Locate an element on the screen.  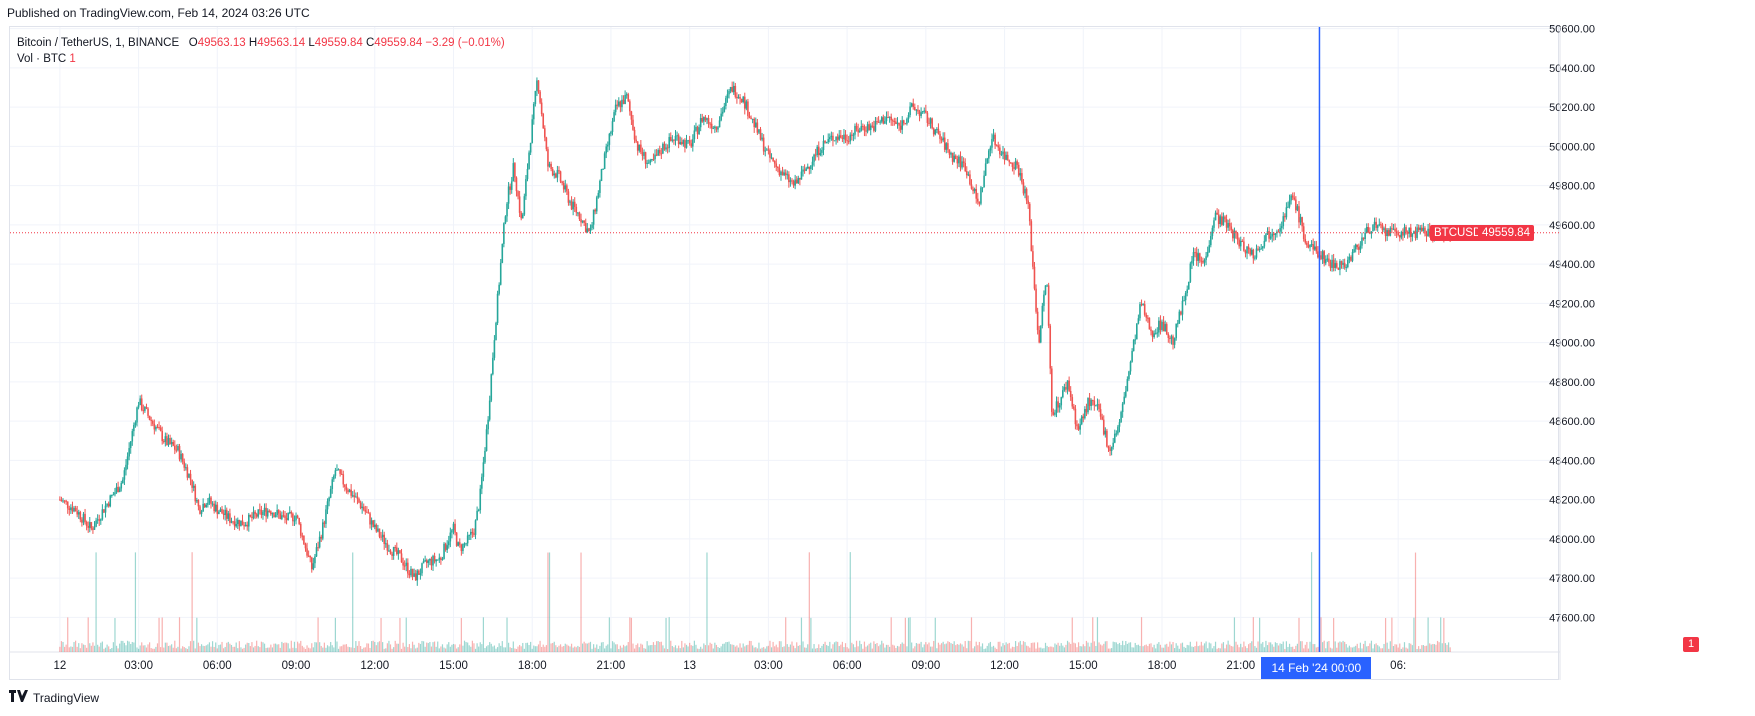
footer-brand: TradingView is located at coordinates (66, 697).